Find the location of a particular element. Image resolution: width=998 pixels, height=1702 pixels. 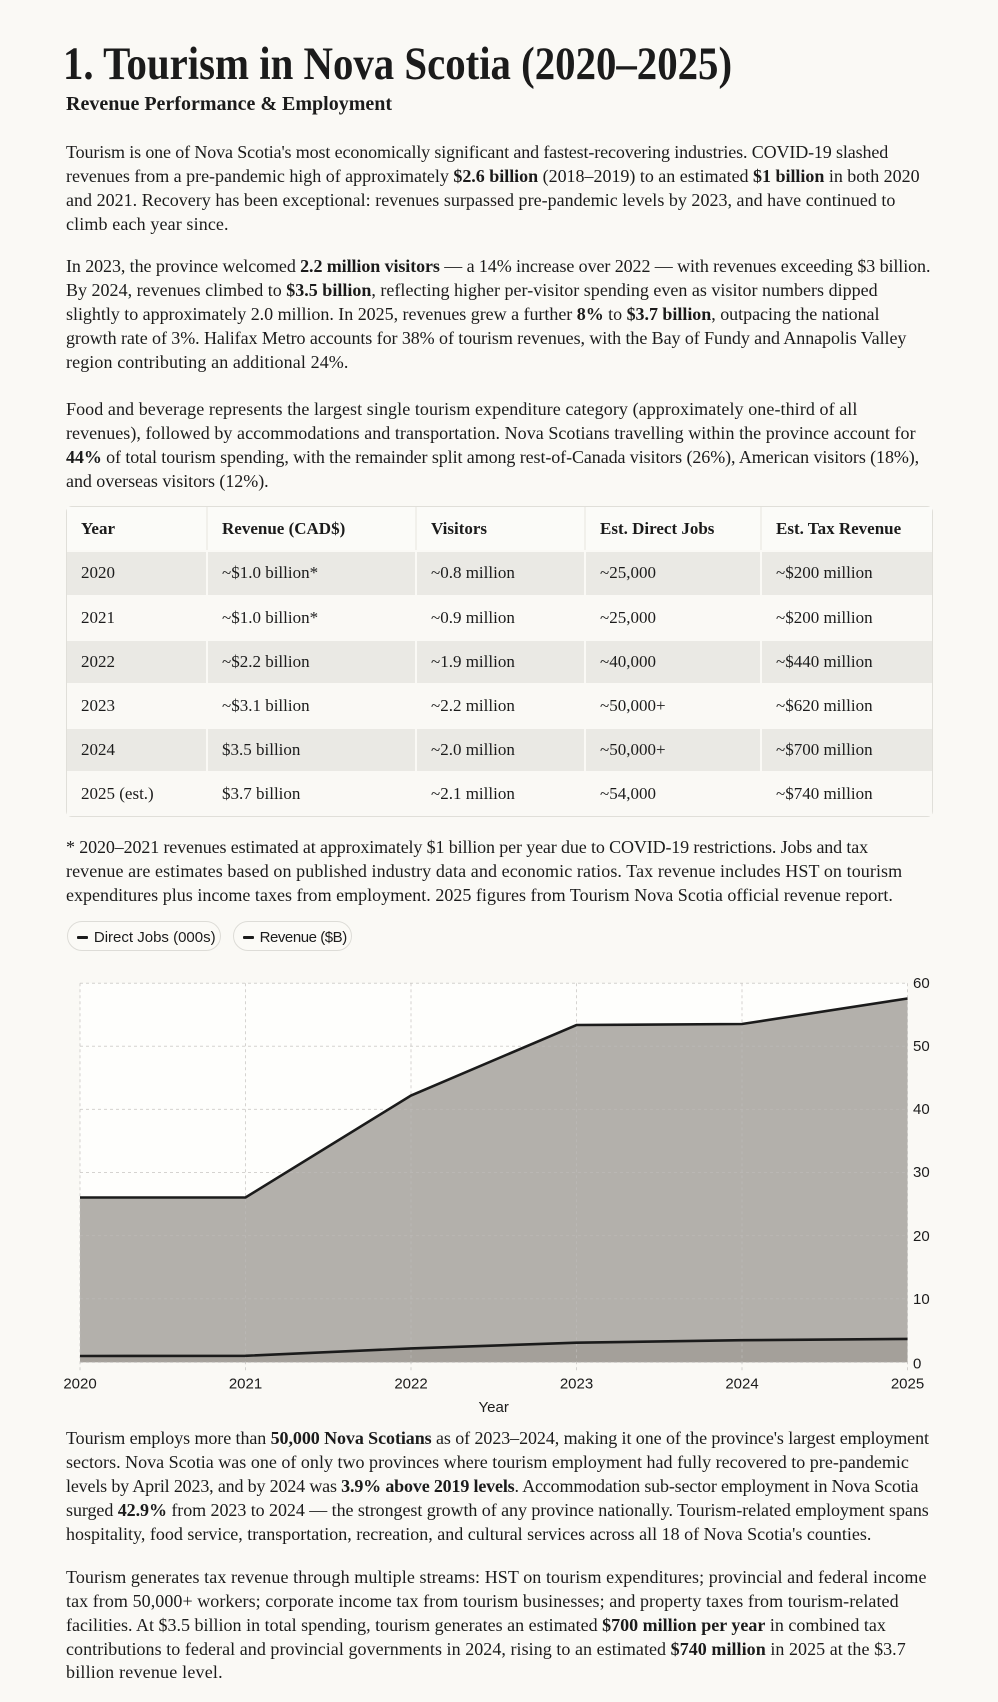

svg-text: 2021 is located at coordinates (245, 1384).